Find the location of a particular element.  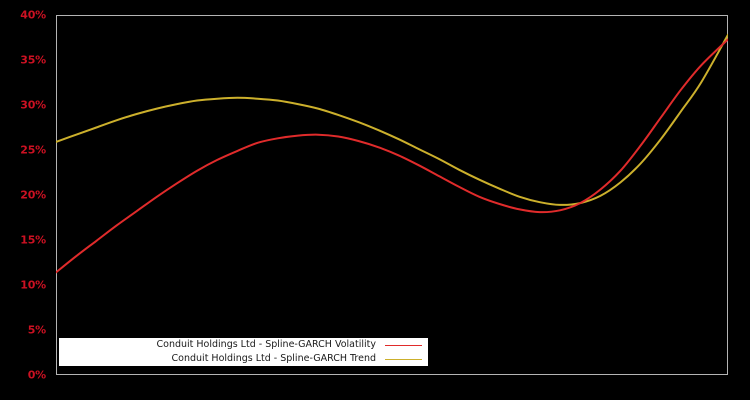

legend-swatch-trend is located at coordinates (403, 359).